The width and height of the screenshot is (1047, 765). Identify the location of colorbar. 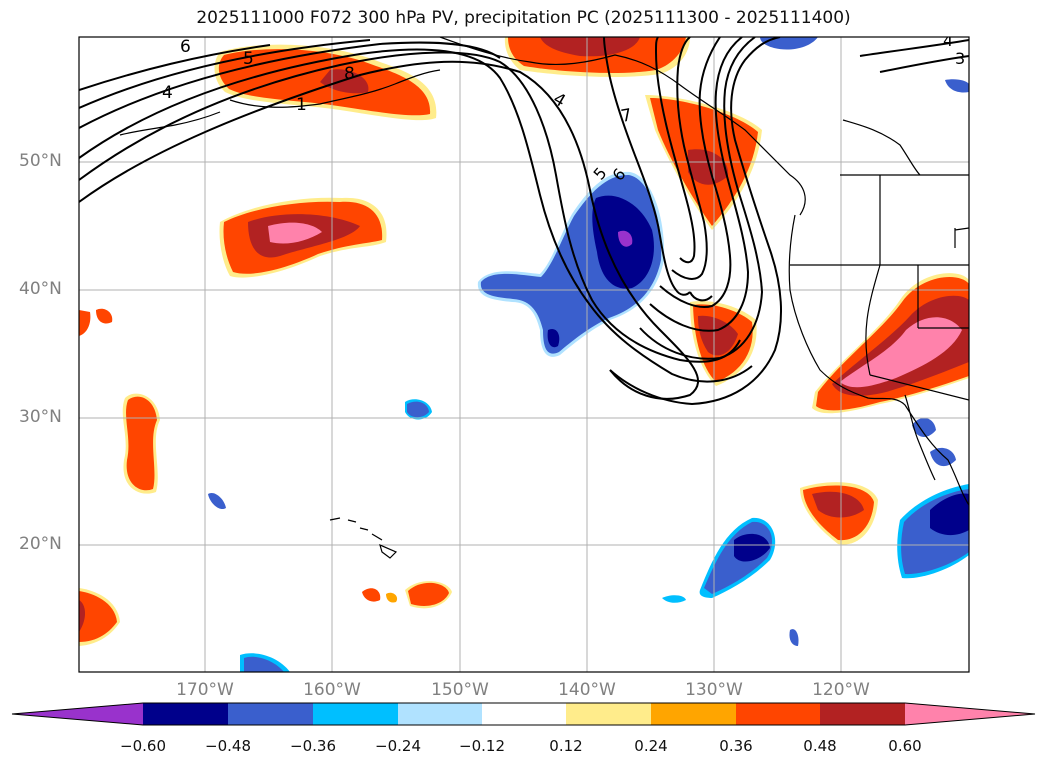
(523, 714).